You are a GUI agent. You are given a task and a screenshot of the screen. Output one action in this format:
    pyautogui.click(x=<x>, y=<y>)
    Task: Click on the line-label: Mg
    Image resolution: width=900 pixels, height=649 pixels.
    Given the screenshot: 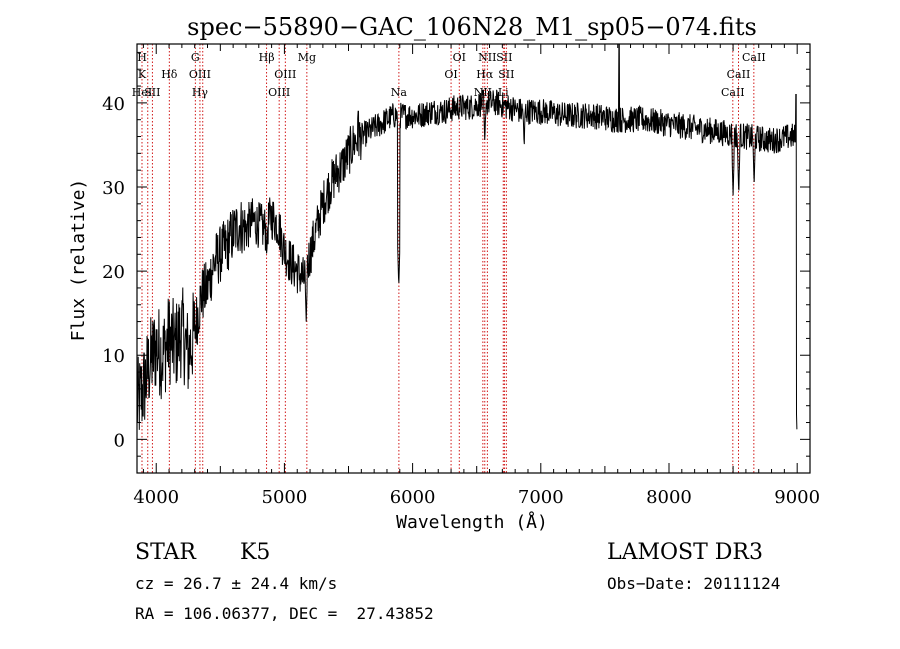 What is the action you would take?
    pyautogui.click(x=307, y=57)
    